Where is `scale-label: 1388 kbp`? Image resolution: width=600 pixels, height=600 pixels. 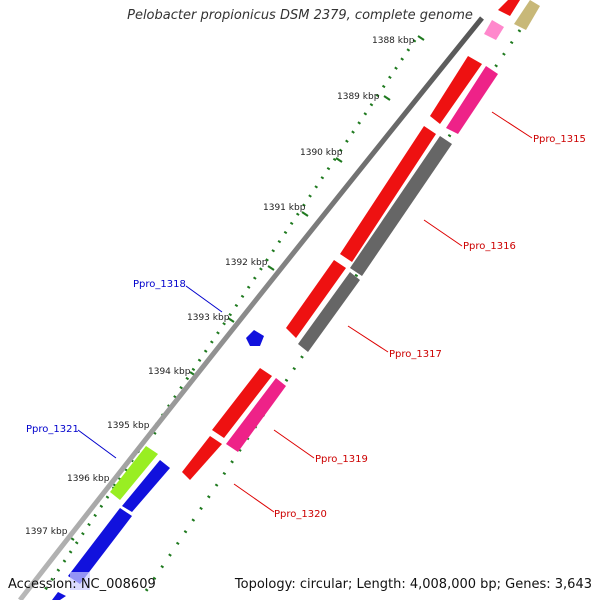
scale-label: 1388 kbp is located at coordinates (393, 41).